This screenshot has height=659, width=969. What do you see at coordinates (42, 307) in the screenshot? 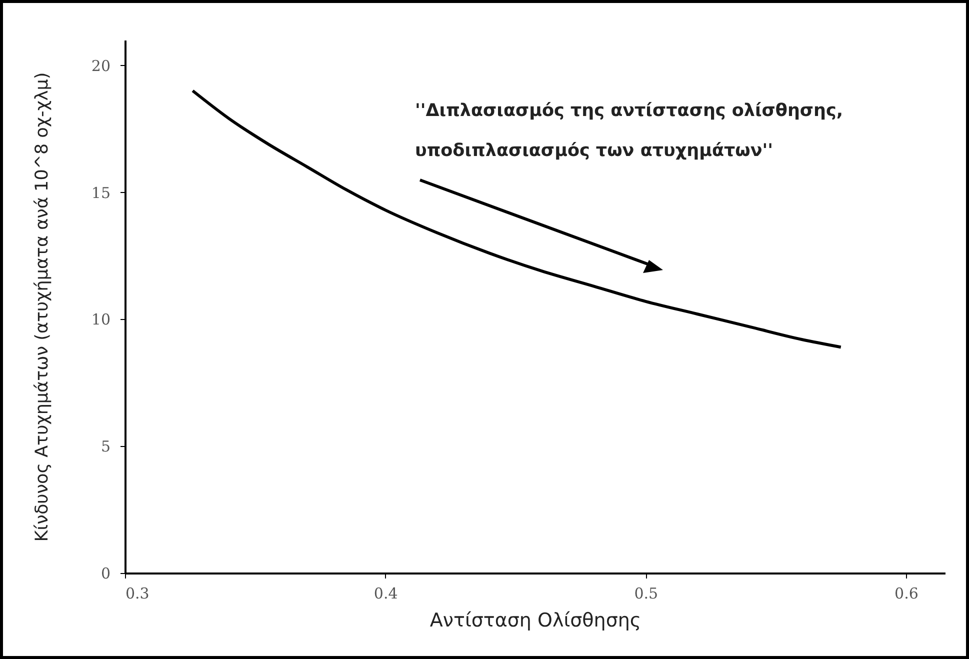
I see `y-axis-title: Κίνδυνος Ατυχημάτων (ατυχήματα ανά 10^8 οχ-χλμ)` at bounding box center [42, 307].